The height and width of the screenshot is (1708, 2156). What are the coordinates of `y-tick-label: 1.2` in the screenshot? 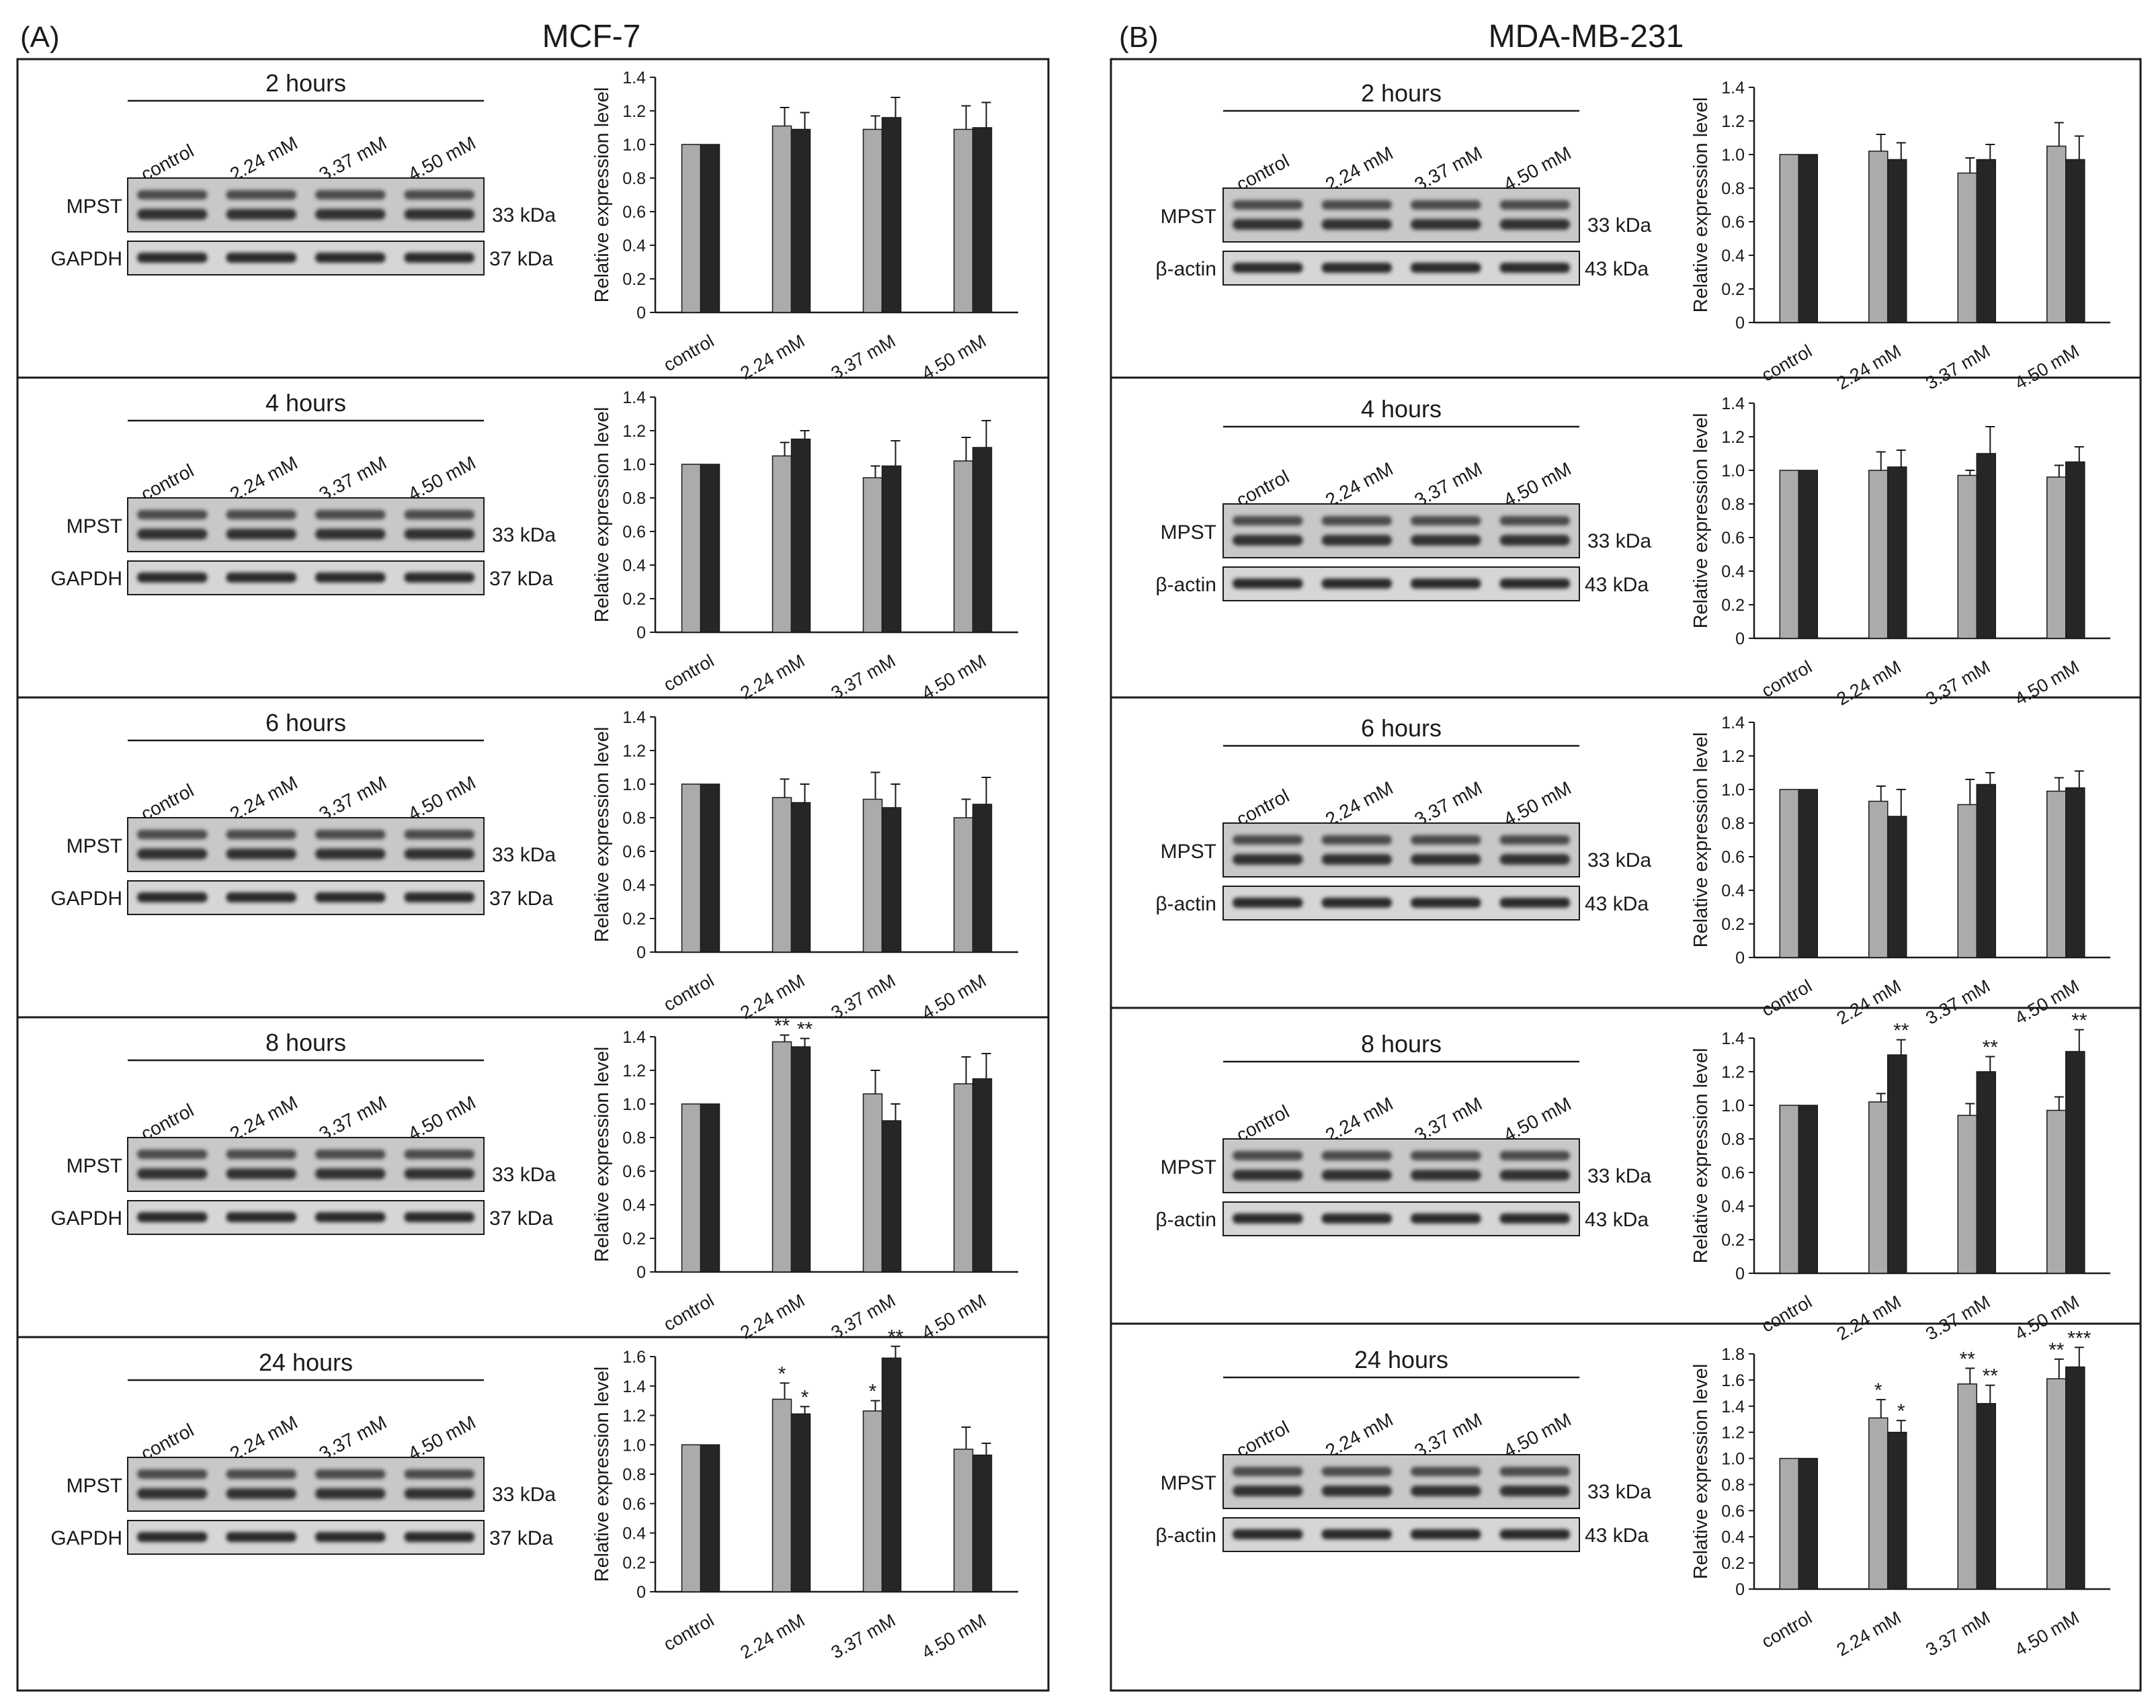 It's located at (634, 1416).